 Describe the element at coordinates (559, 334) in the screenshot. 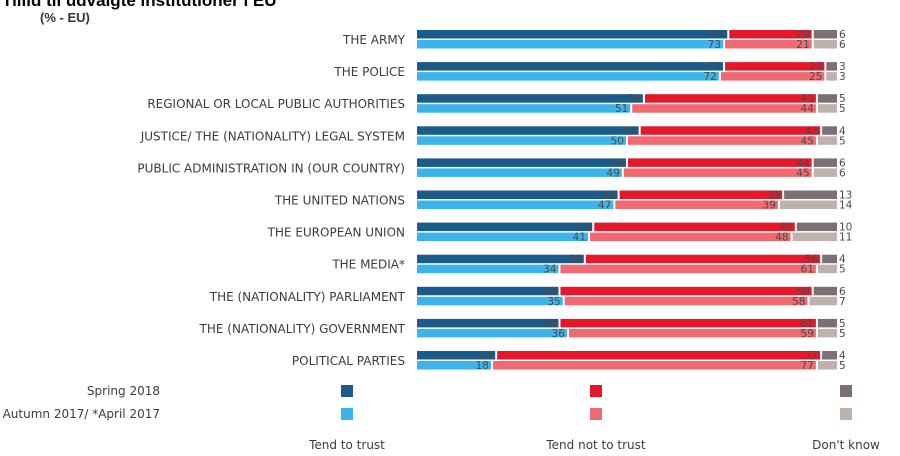

I see `trust-value: 36` at that location.